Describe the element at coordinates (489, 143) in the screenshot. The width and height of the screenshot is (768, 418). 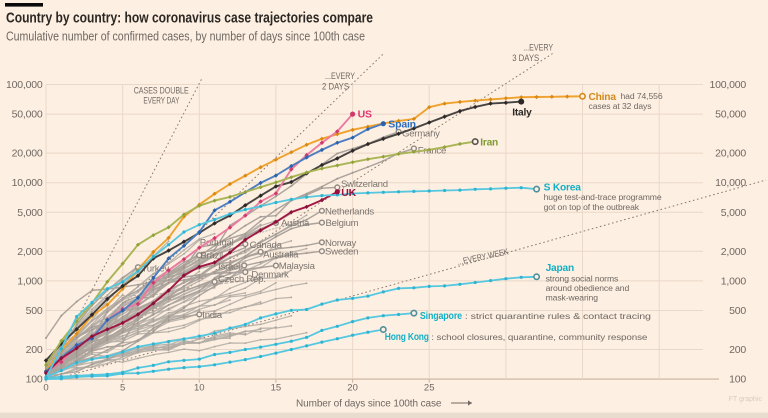
I see `svg-text: Iran` at that location.